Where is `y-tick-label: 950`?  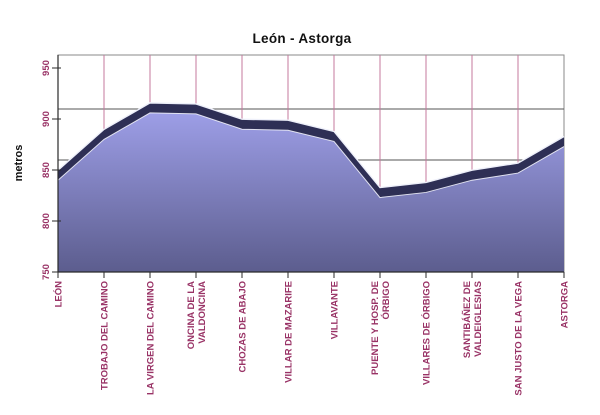 y-tick-label: 950 is located at coordinates (46, 68).